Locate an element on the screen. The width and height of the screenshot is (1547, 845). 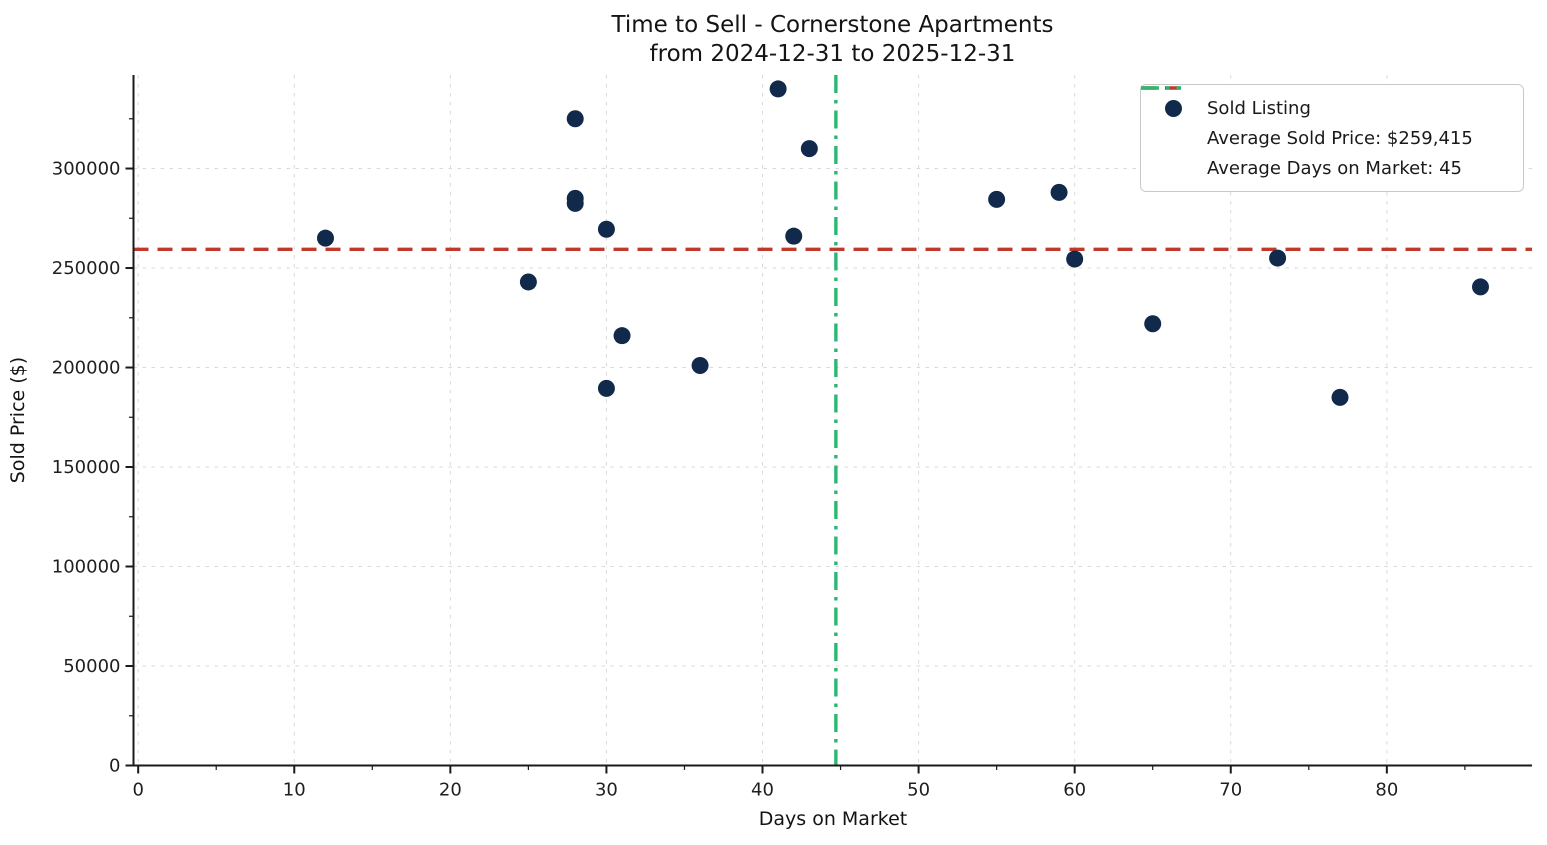
x-tick-label: 40 is located at coordinates (762, 790).